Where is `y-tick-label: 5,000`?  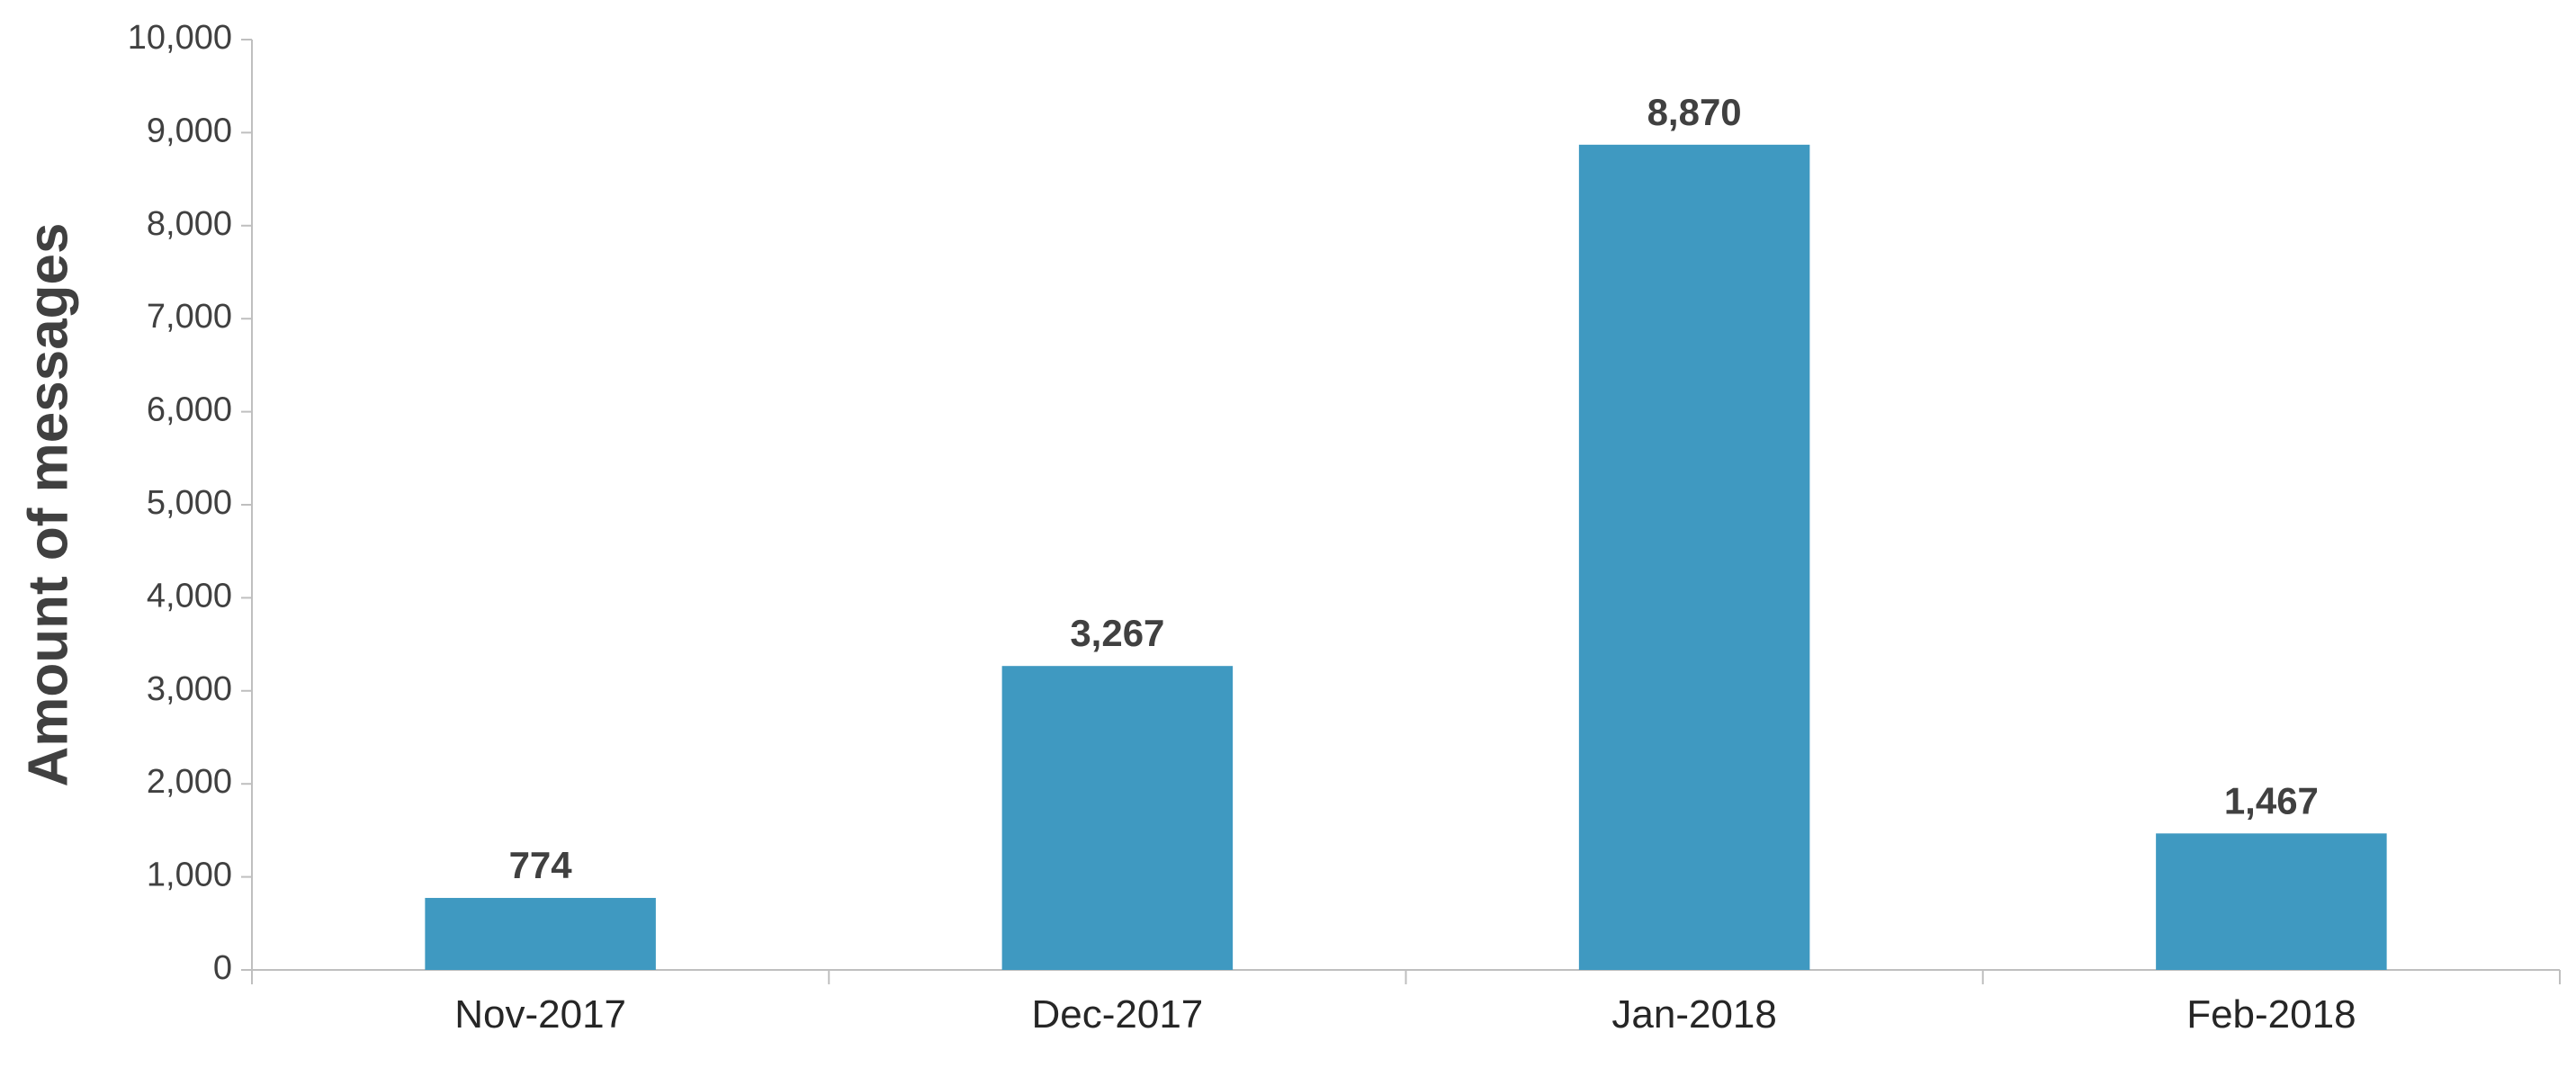
y-tick-label: 5,000 is located at coordinates (190, 503).